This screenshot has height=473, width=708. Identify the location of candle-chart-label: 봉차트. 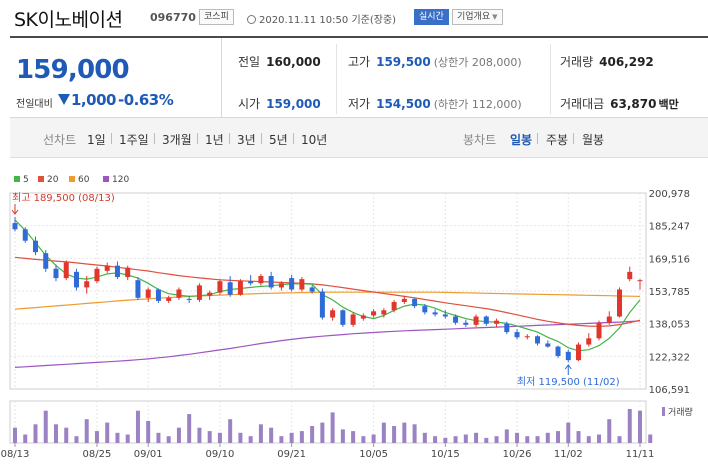
(480, 140).